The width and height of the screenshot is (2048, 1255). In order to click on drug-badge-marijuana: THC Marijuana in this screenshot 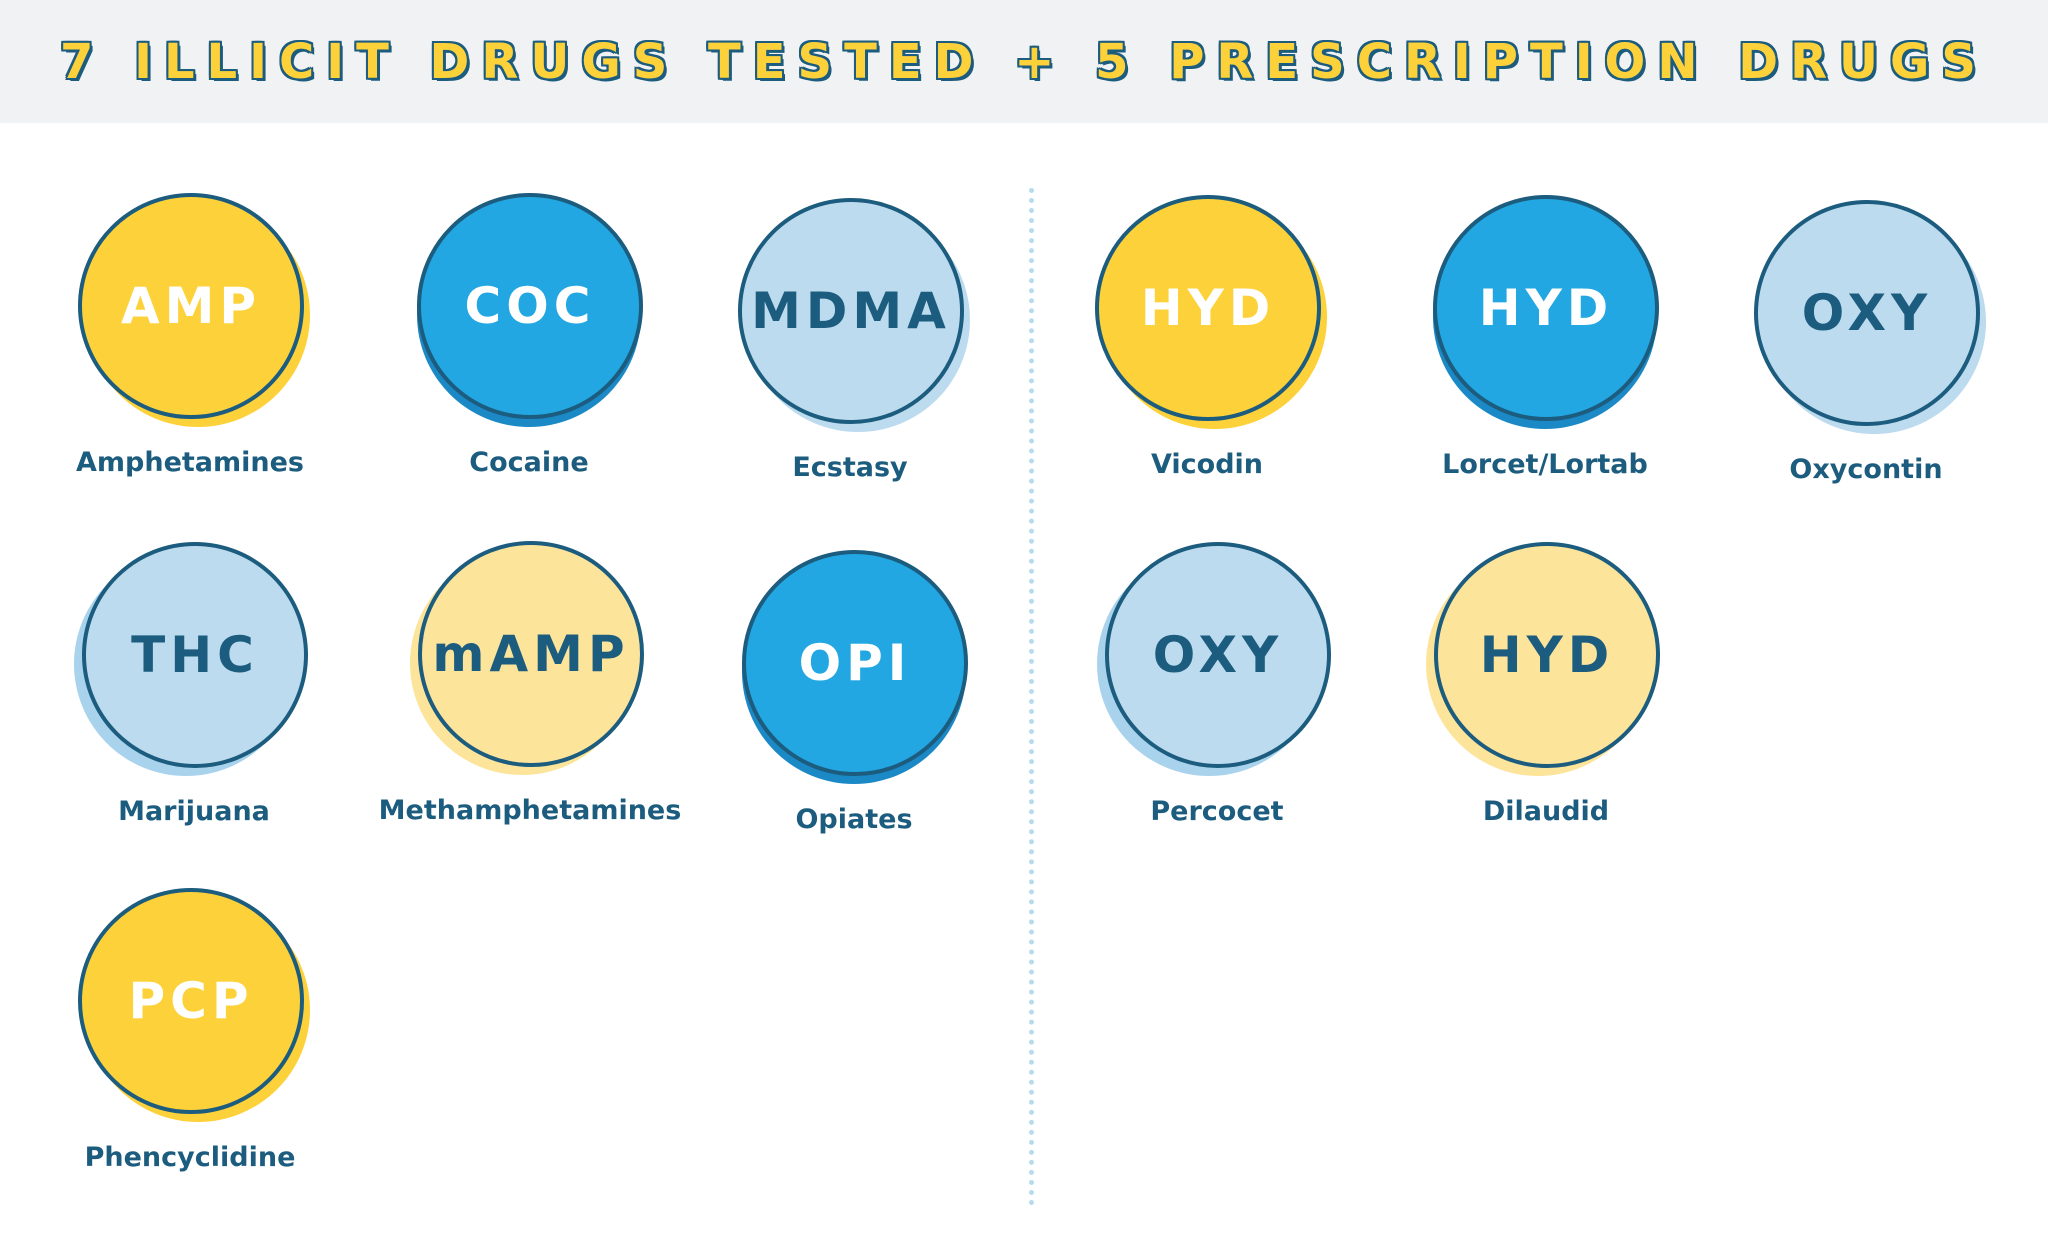, I will do `click(194, 667)`.